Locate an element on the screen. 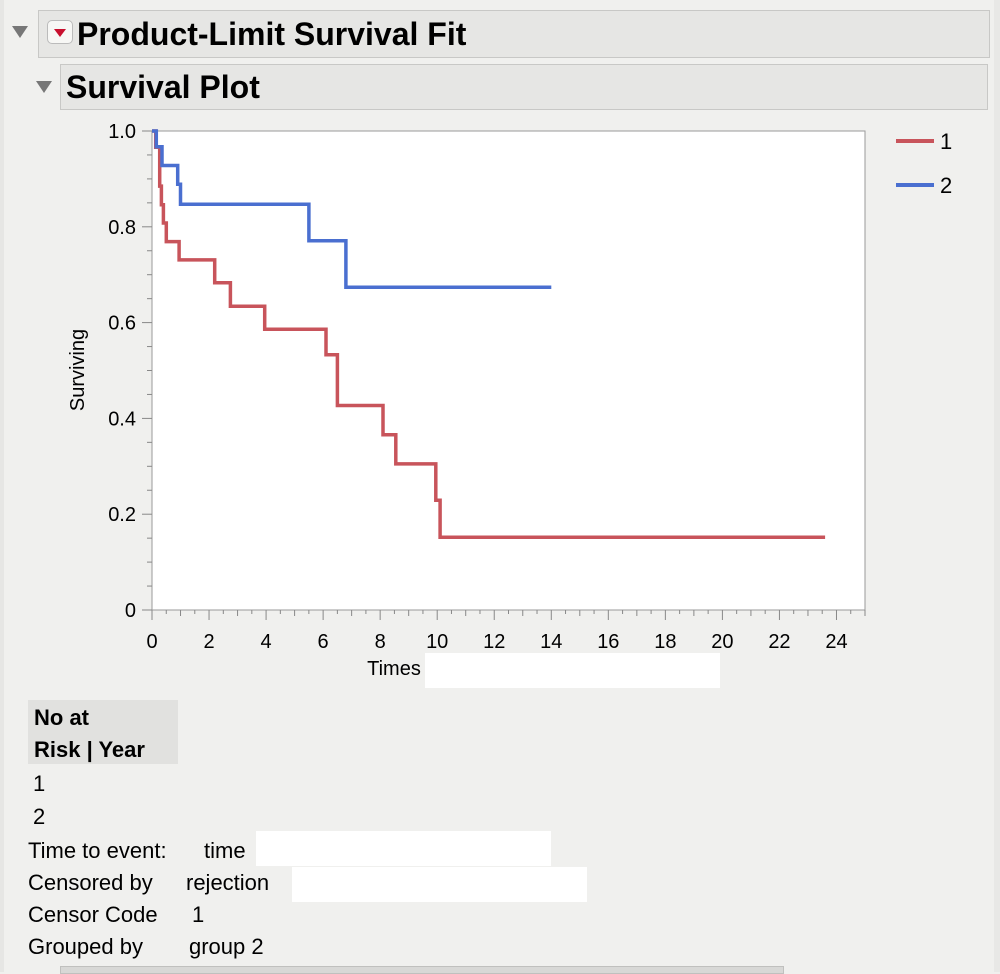  legend-label-2: 2 is located at coordinates (946, 185).